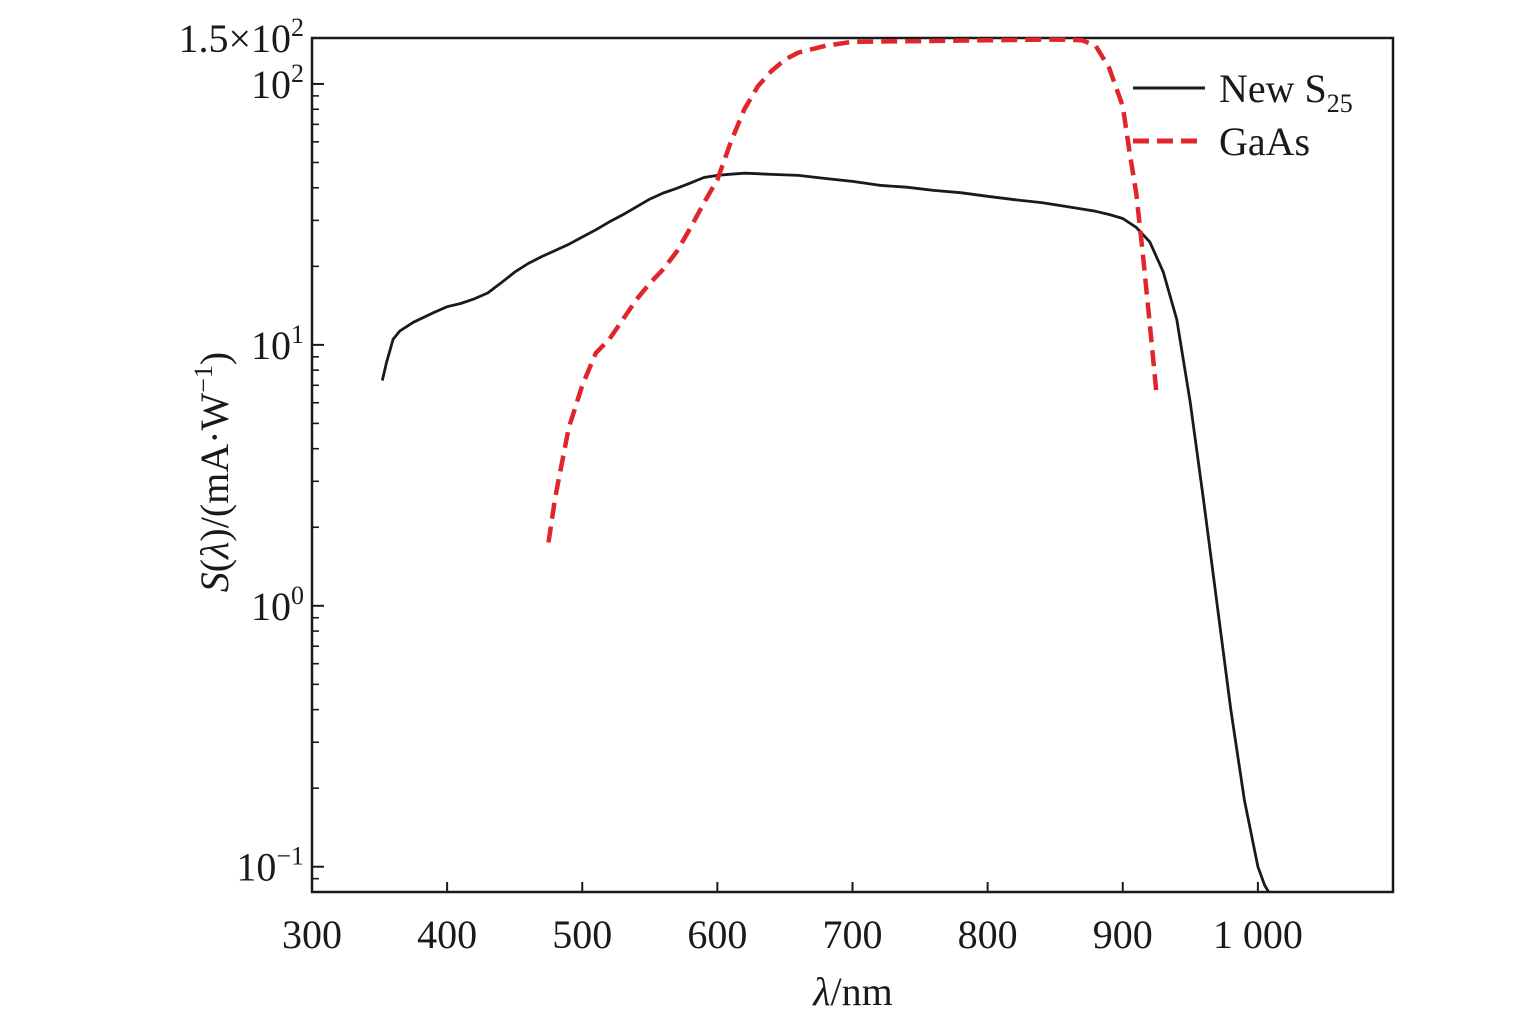  I want to click on x-tick-label: 400, so click(447, 934).